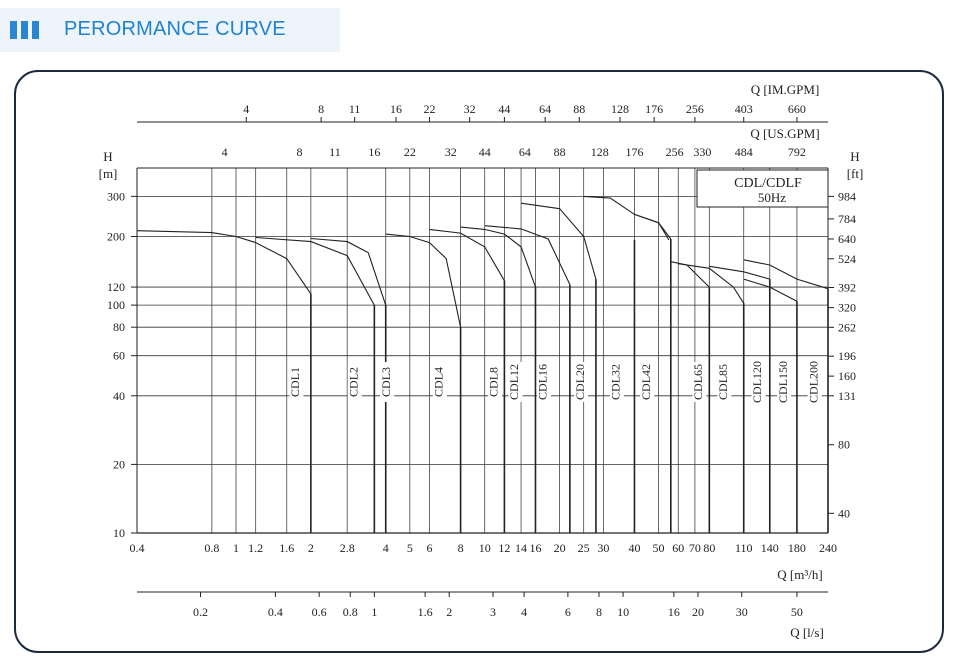 Image resolution: width=960 pixels, height=666 pixels. What do you see at coordinates (698, 382) in the screenshot?
I see `series-label: CDL65` at bounding box center [698, 382].